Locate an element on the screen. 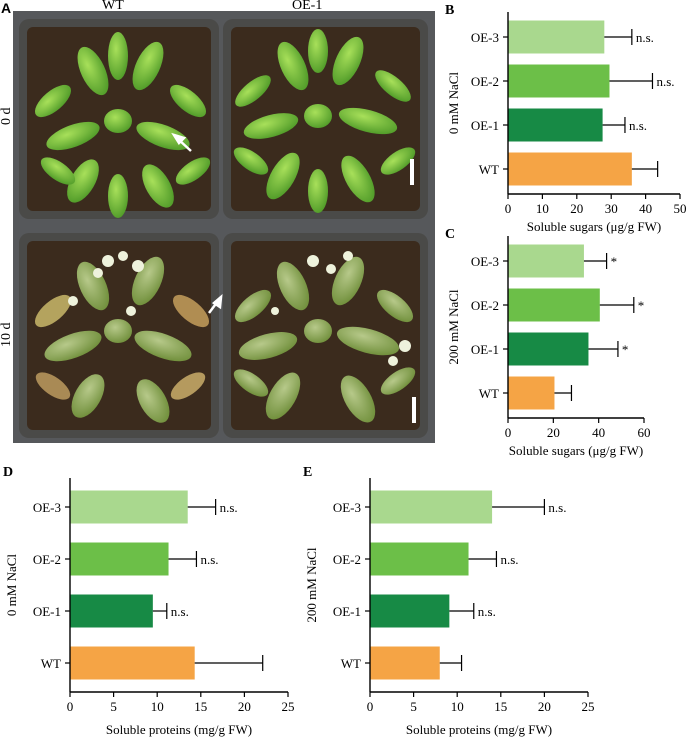  category-label-b-oe-1: OE-1 is located at coordinates (485, 125).